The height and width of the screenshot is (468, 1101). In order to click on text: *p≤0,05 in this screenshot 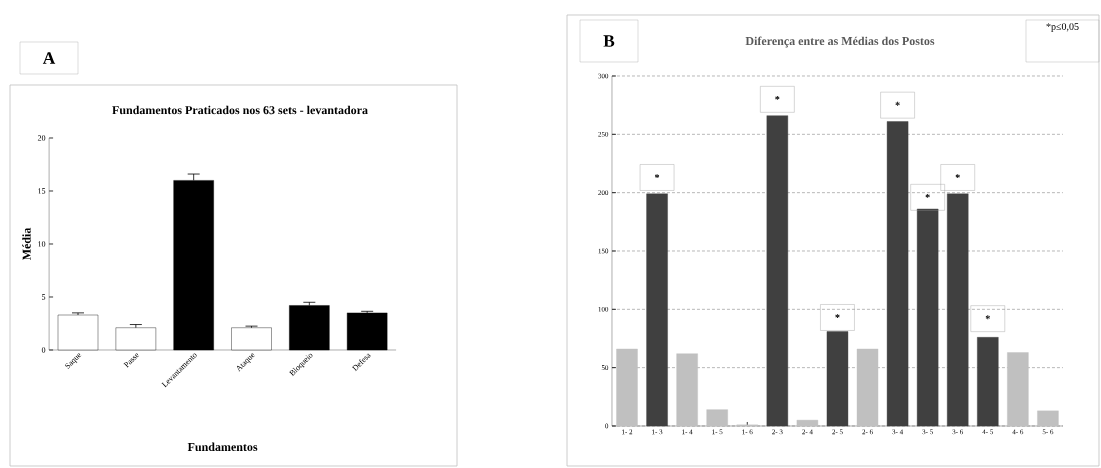, I will do `click(1062, 27)`.